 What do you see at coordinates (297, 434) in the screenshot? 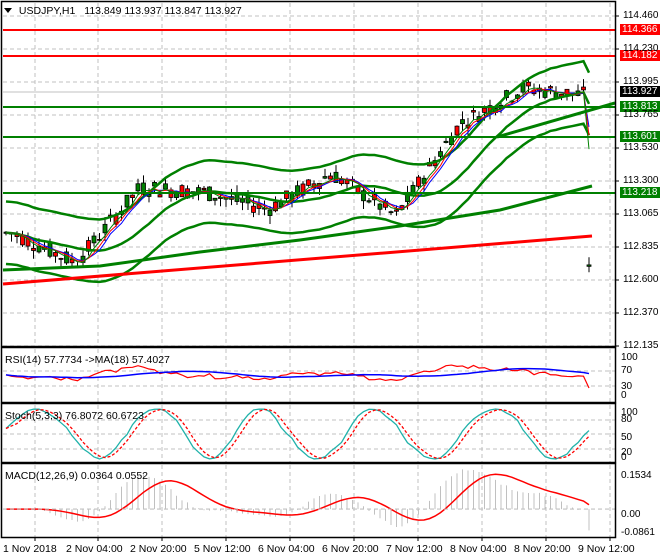
I see `stoch-series` at bounding box center [297, 434].